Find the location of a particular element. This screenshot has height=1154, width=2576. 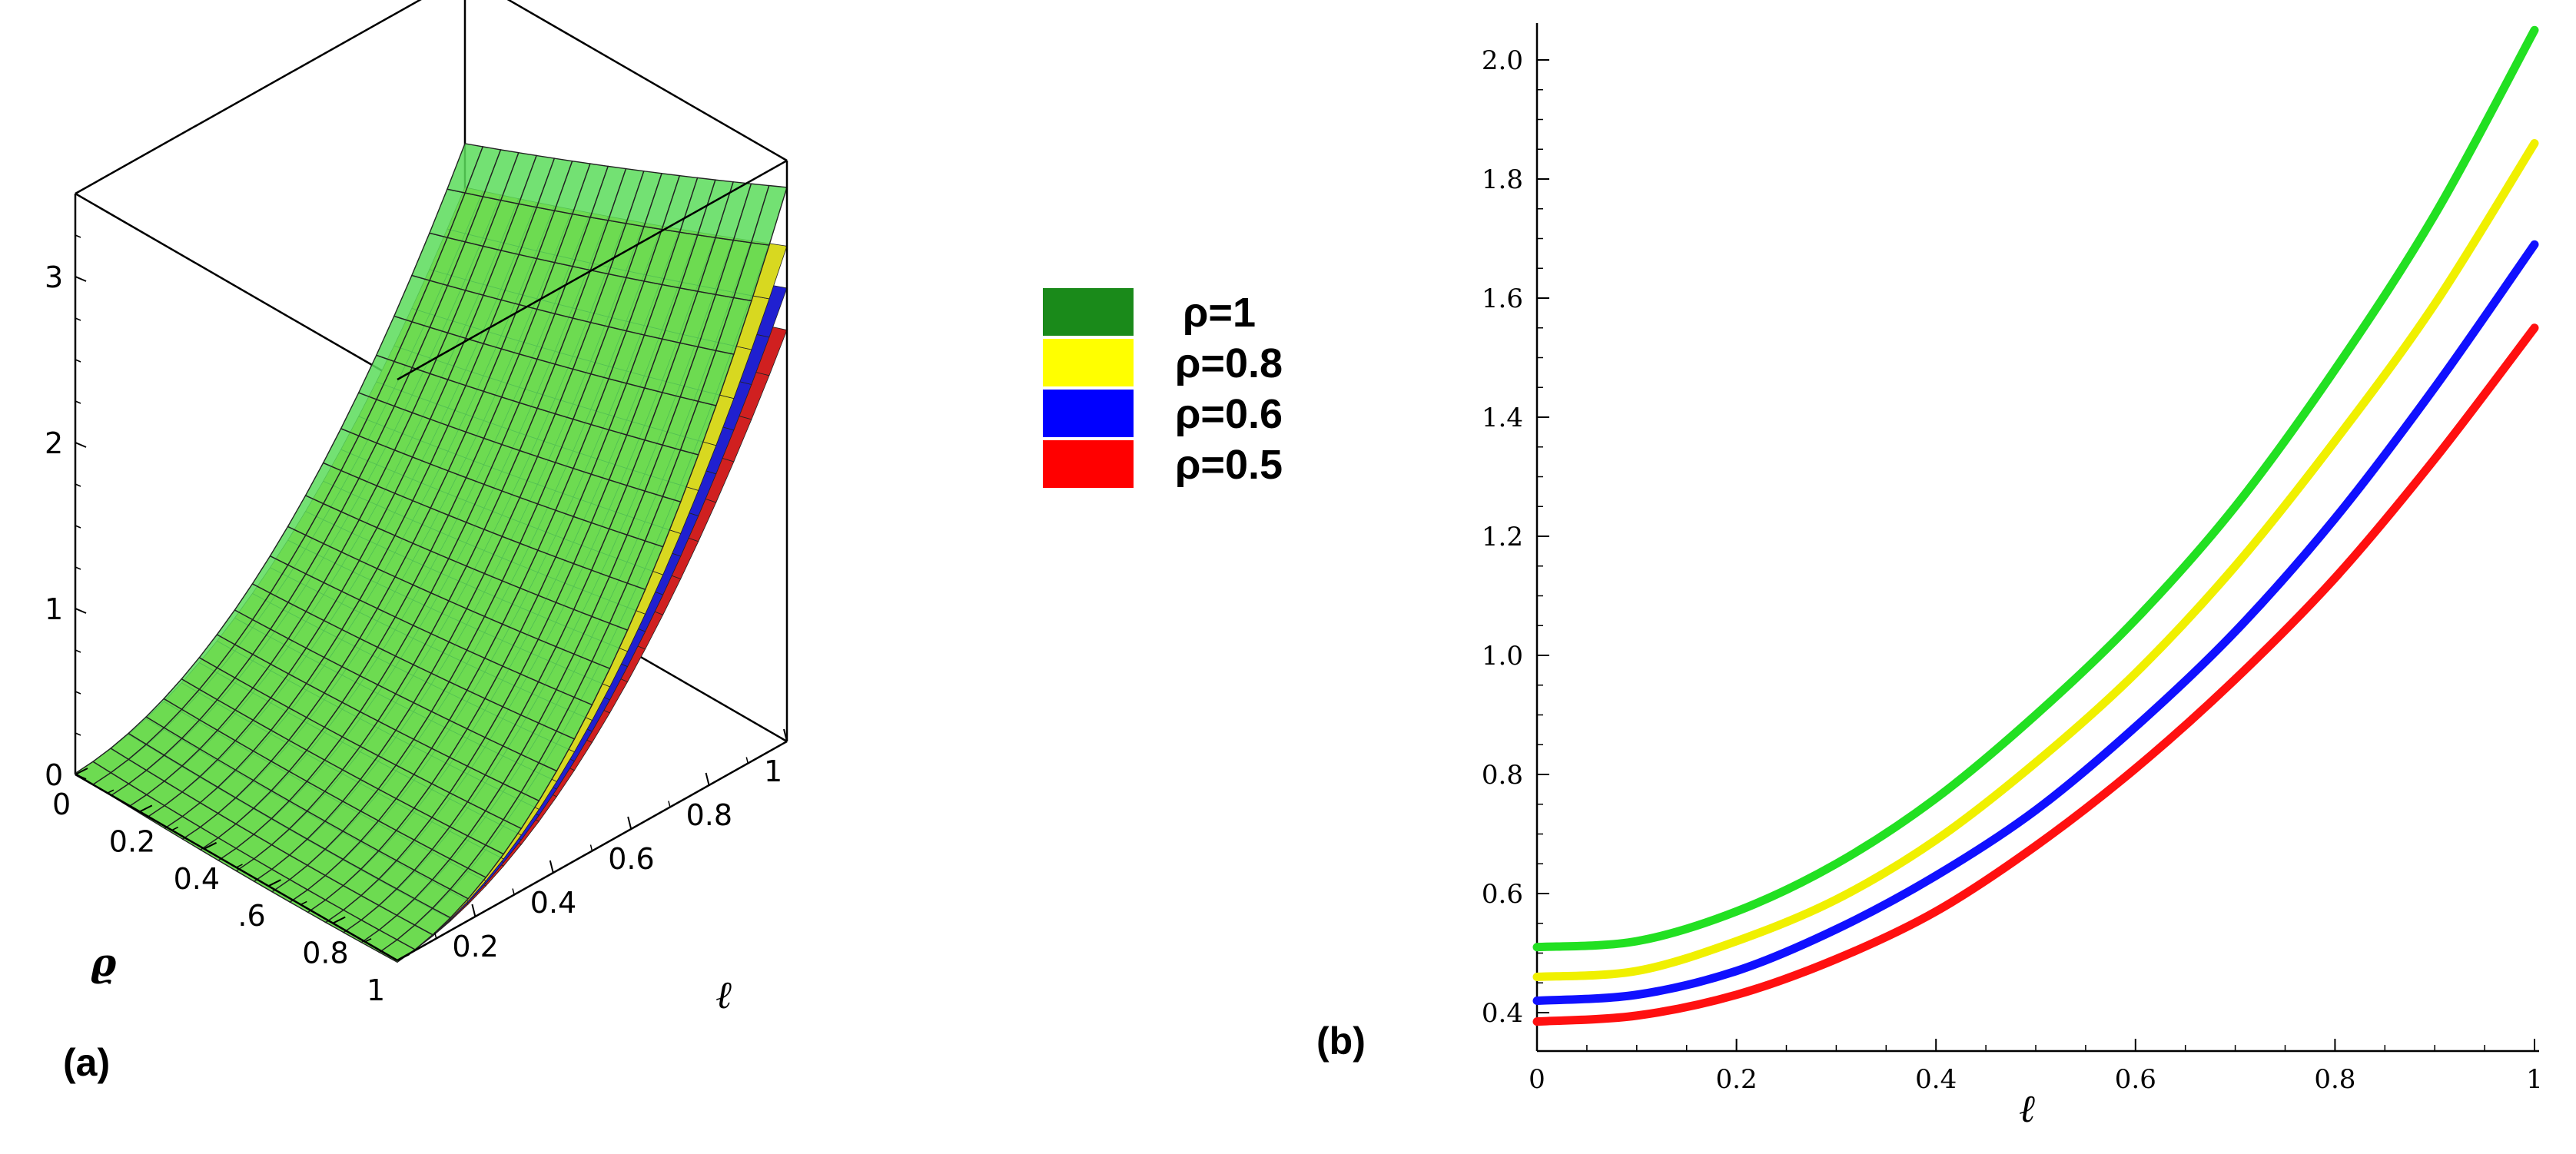

ell-tick-label: 1 is located at coordinates (773, 771).